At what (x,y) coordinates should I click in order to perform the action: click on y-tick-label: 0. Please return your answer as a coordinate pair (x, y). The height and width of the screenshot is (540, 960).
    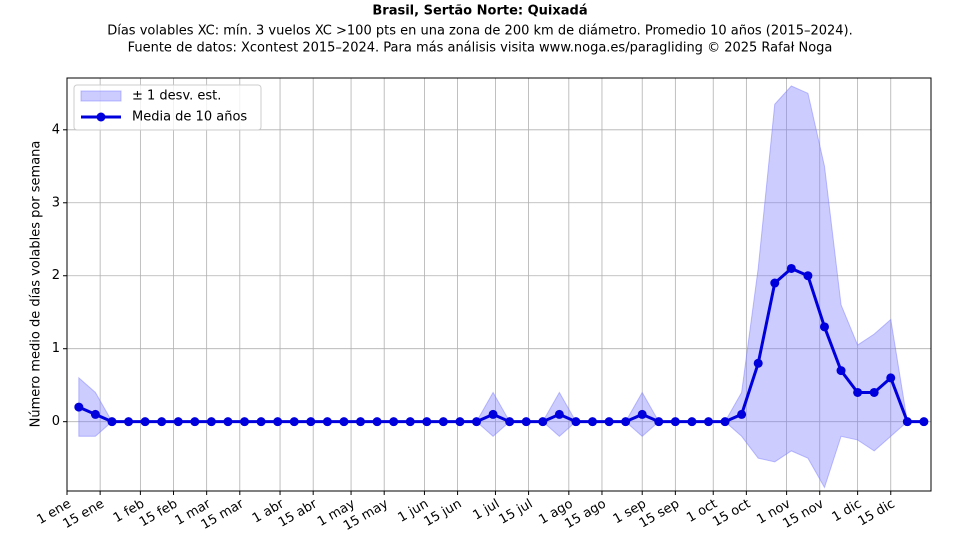
    Looking at the image, I should click on (56, 421).